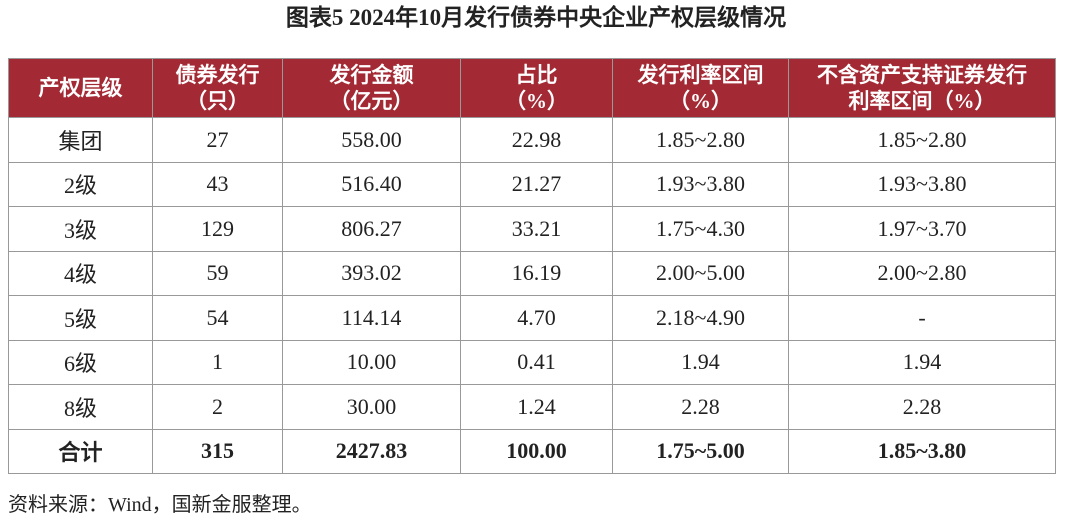 The image size is (1072, 529). I want to click on table-cell: 59, so click(217, 273).